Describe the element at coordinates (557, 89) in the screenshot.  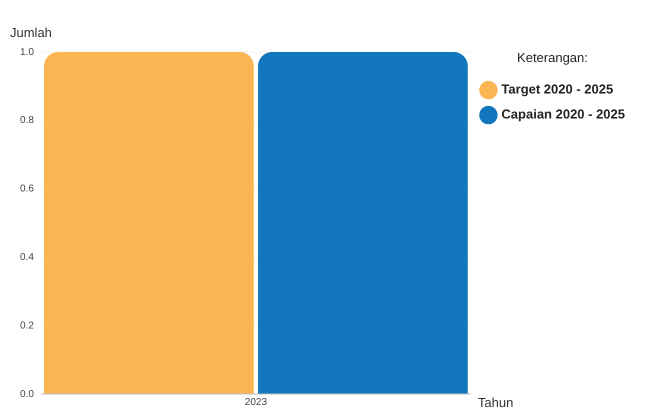
I see `legend-label: Target 2020 - 2025` at that location.